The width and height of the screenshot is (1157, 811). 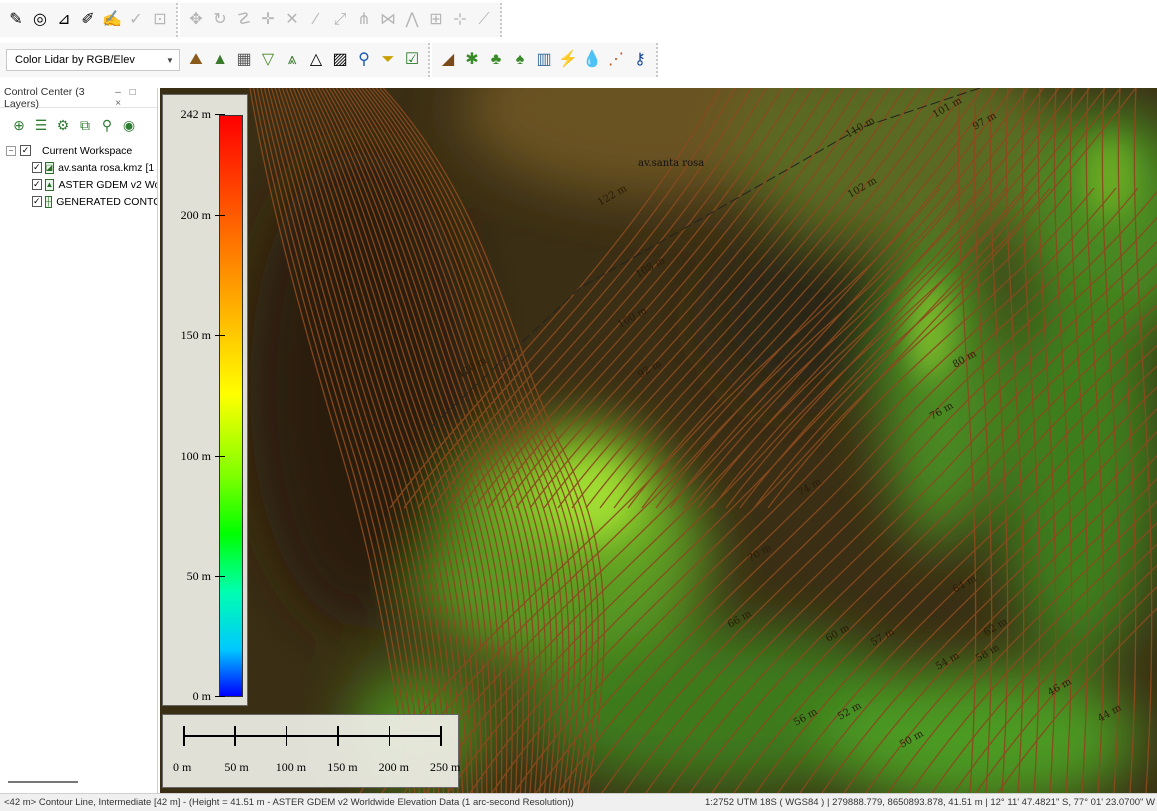 I want to click on layer-settings-icon: ⚙, so click(x=63, y=124).